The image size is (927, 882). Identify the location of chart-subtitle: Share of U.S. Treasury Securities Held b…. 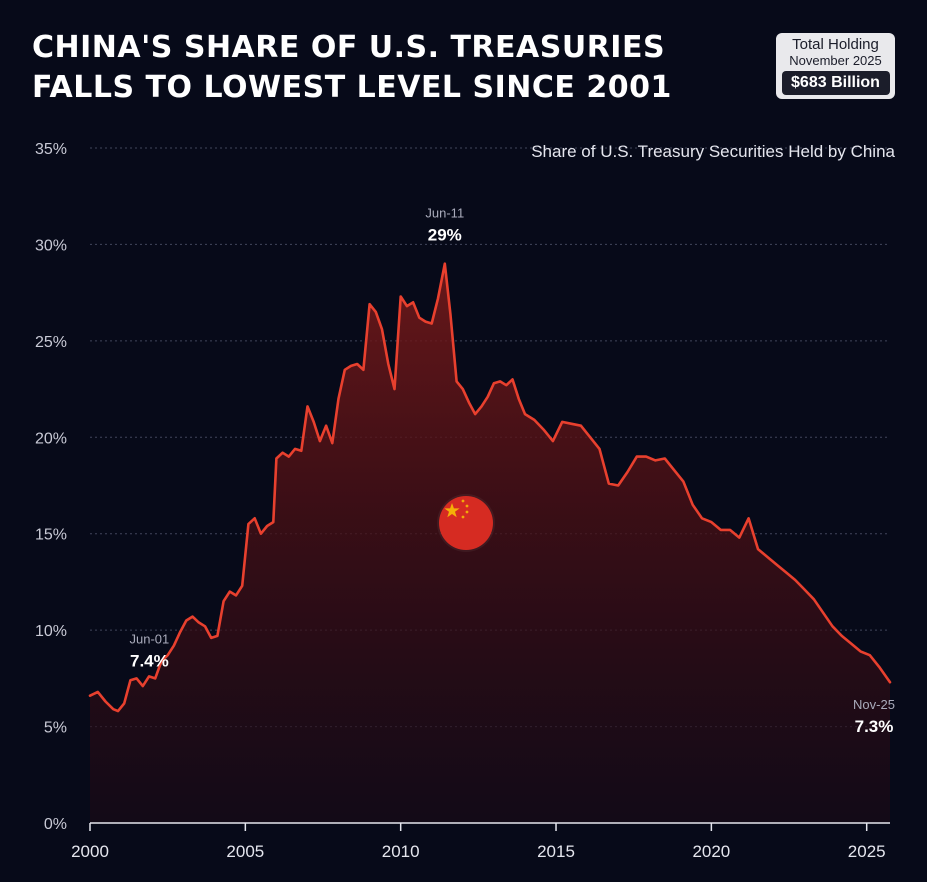
(713, 151).